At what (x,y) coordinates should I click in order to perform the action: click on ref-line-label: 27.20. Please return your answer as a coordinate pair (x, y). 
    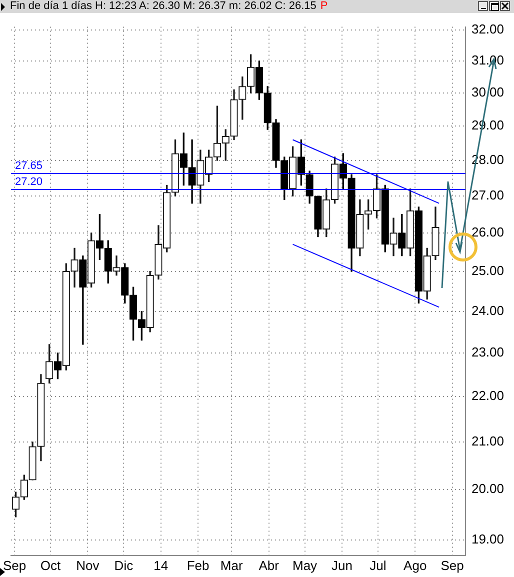
    Looking at the image, I should click on (28, 182).